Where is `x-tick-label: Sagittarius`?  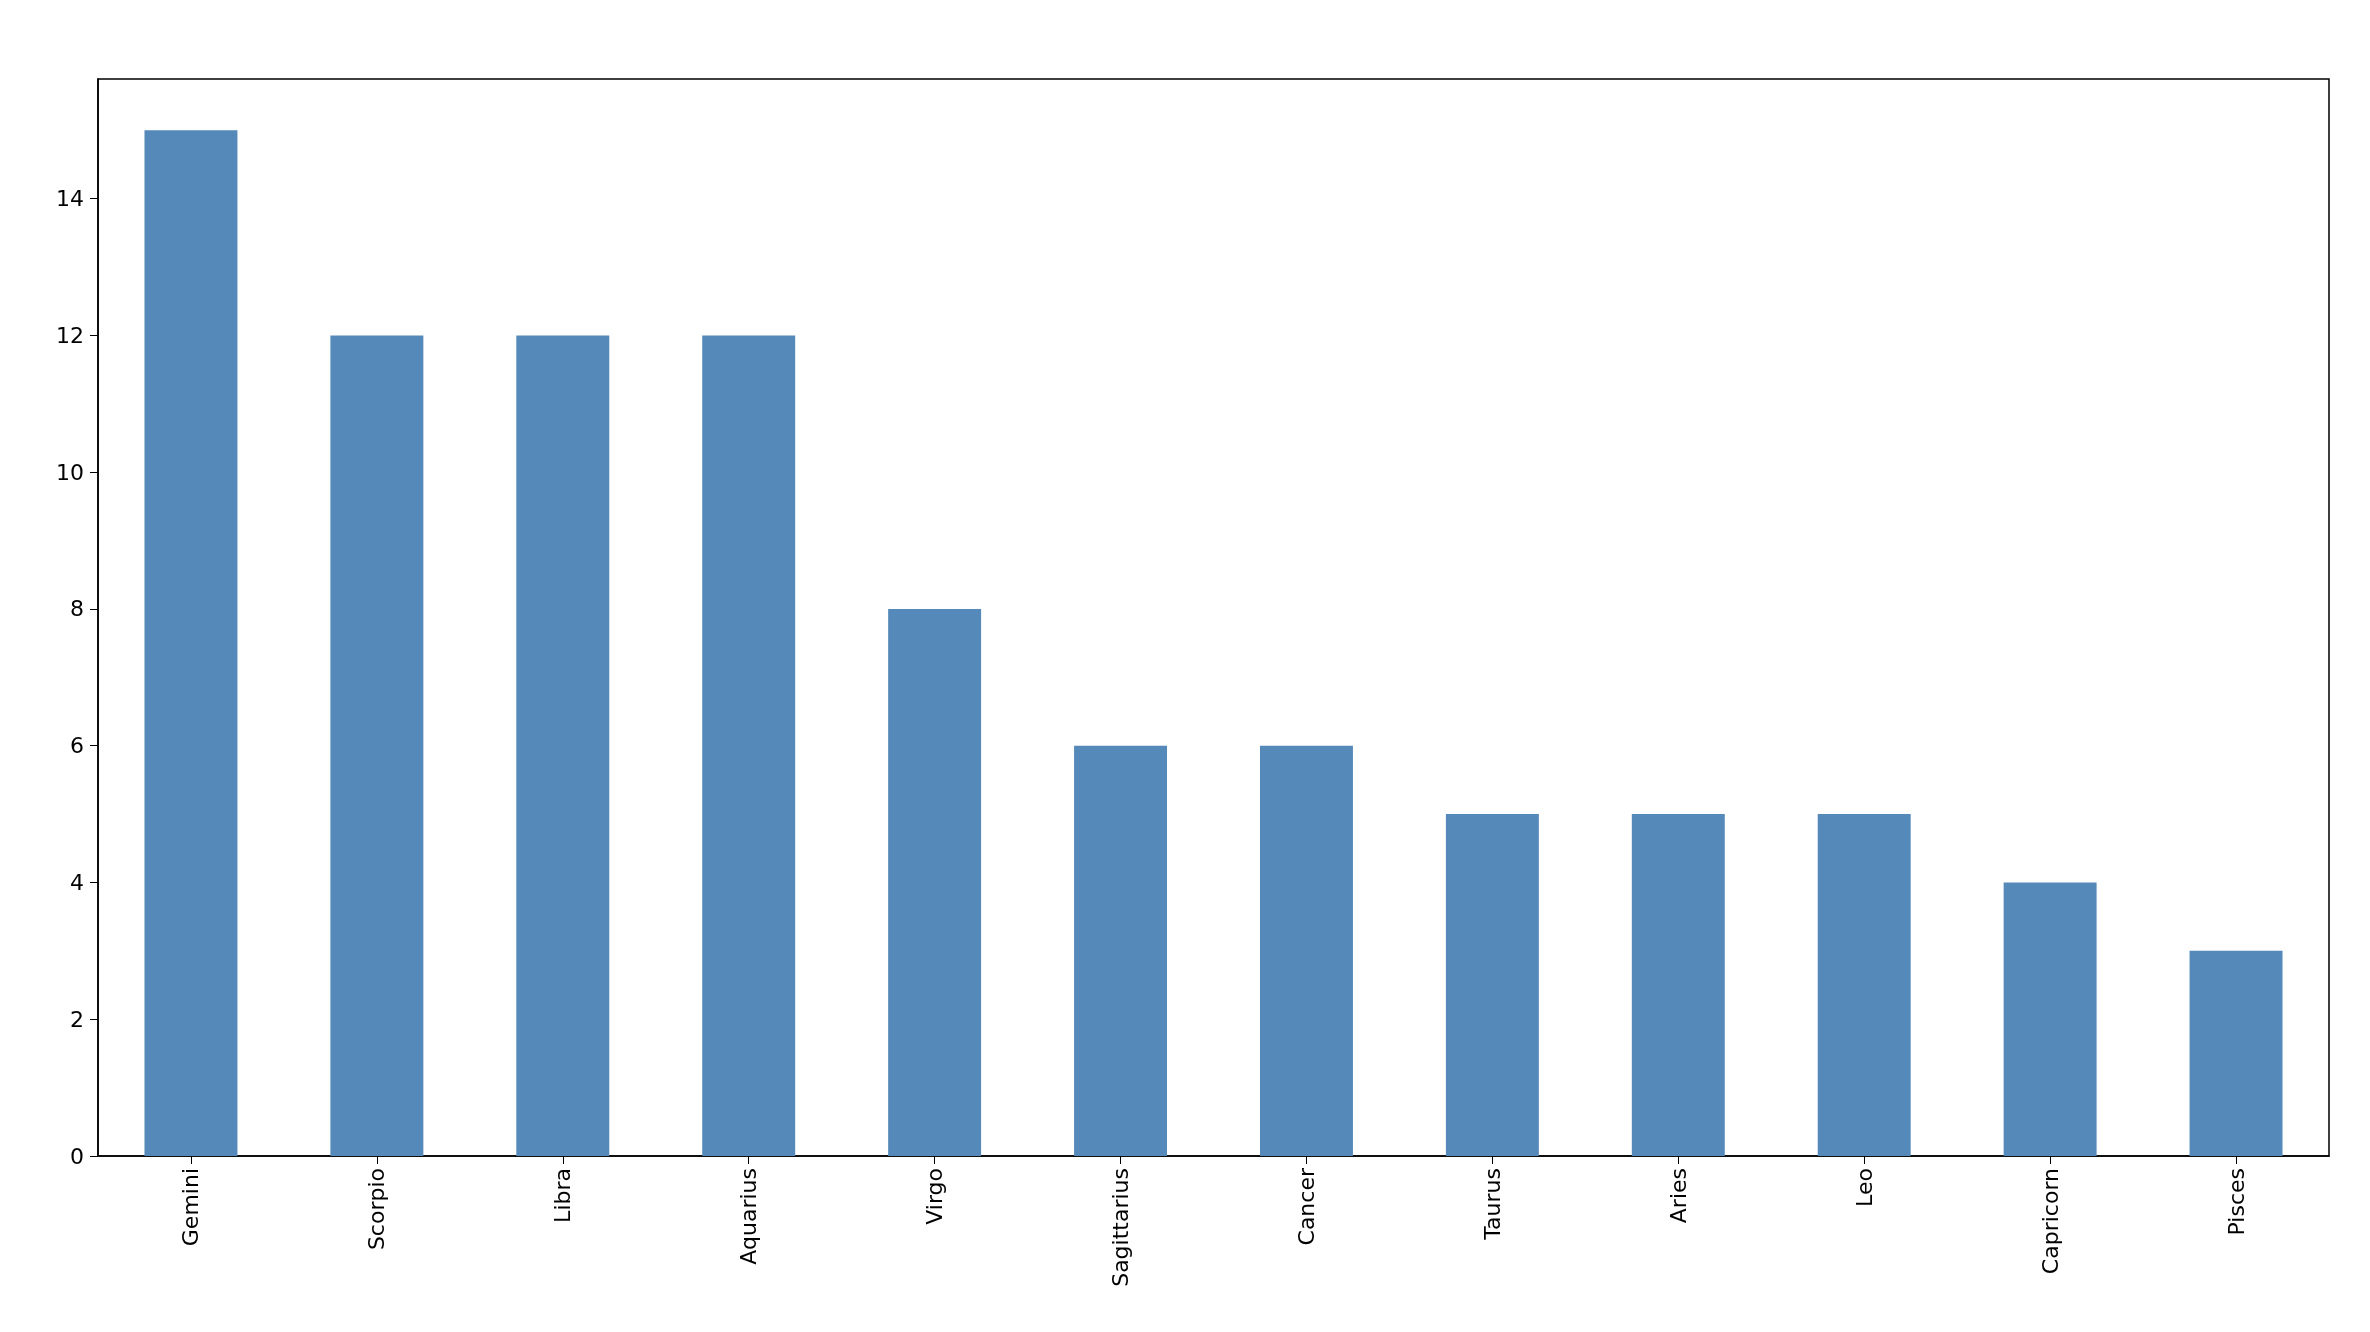 x-tick-label: Sagittarius is located at coordinates (1121, 1227).